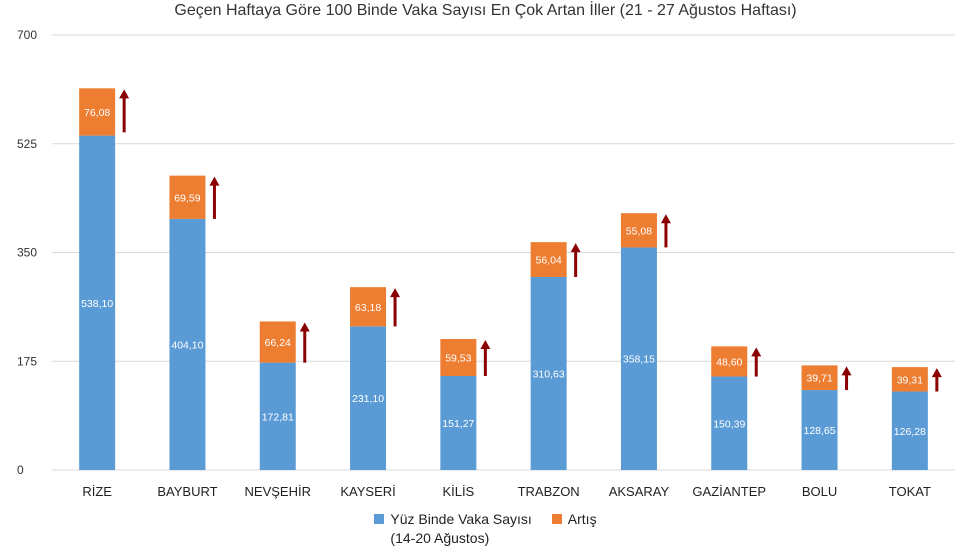  Describe the element at coordinates (20, 470) in the screenshot. I see `y-tick-label: 0` at that location.